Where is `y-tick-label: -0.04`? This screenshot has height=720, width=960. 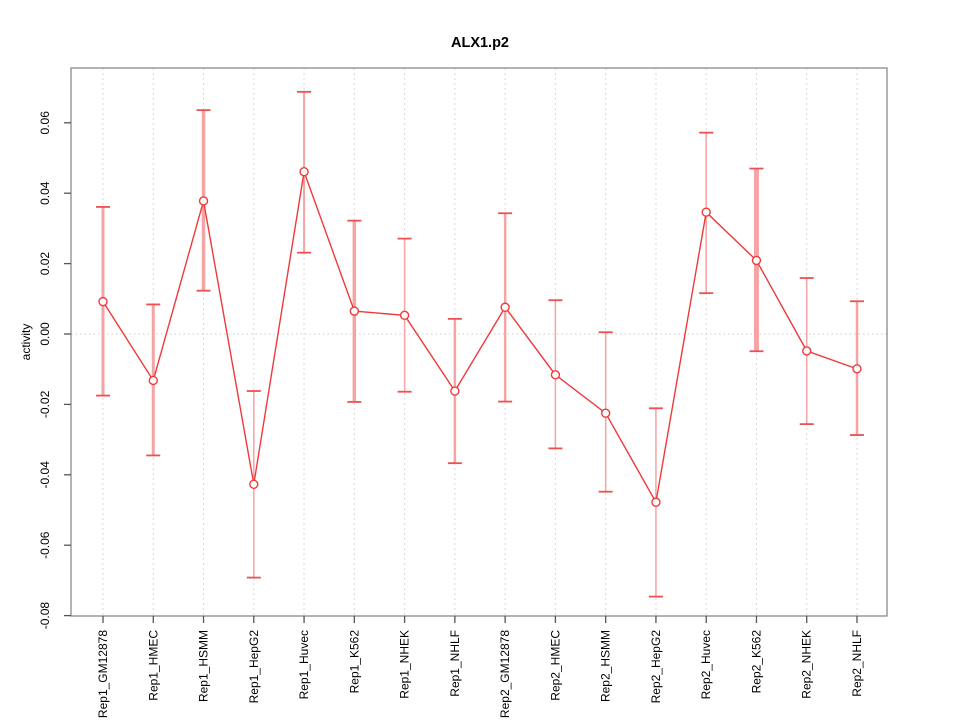 y-tick-label: -0.04 is located at coordinates (45, 475).